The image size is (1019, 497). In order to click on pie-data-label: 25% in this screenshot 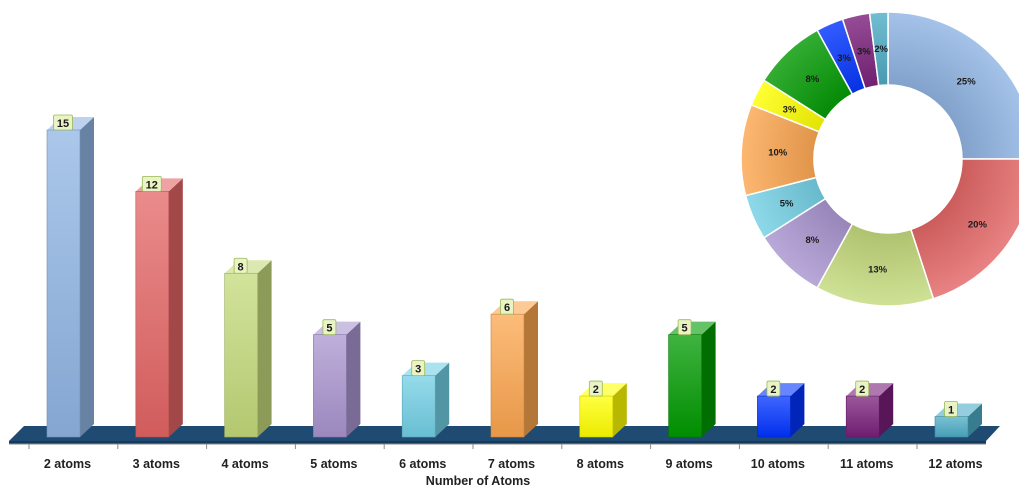, I will do `click(967, 81)`.